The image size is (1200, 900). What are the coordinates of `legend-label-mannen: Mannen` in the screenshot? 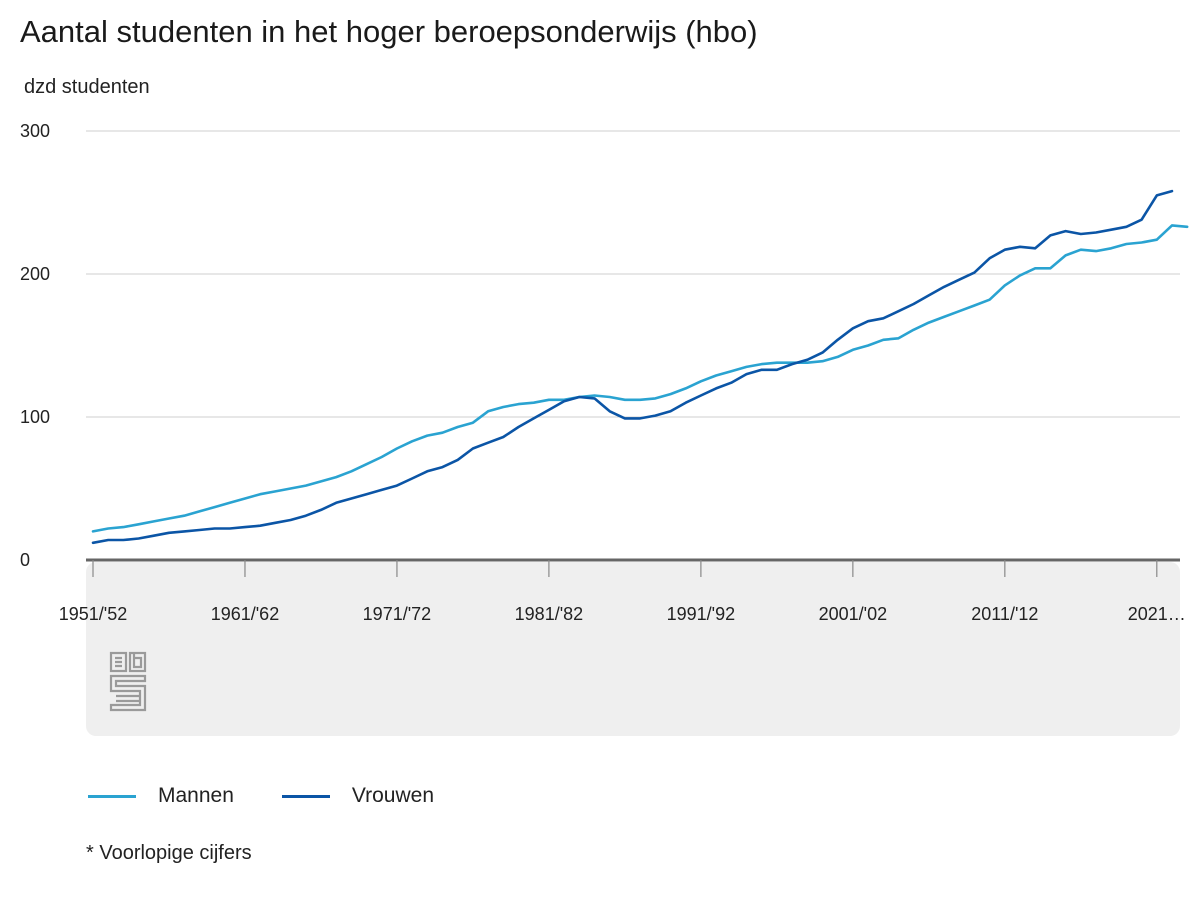 It's located at (196, 795).